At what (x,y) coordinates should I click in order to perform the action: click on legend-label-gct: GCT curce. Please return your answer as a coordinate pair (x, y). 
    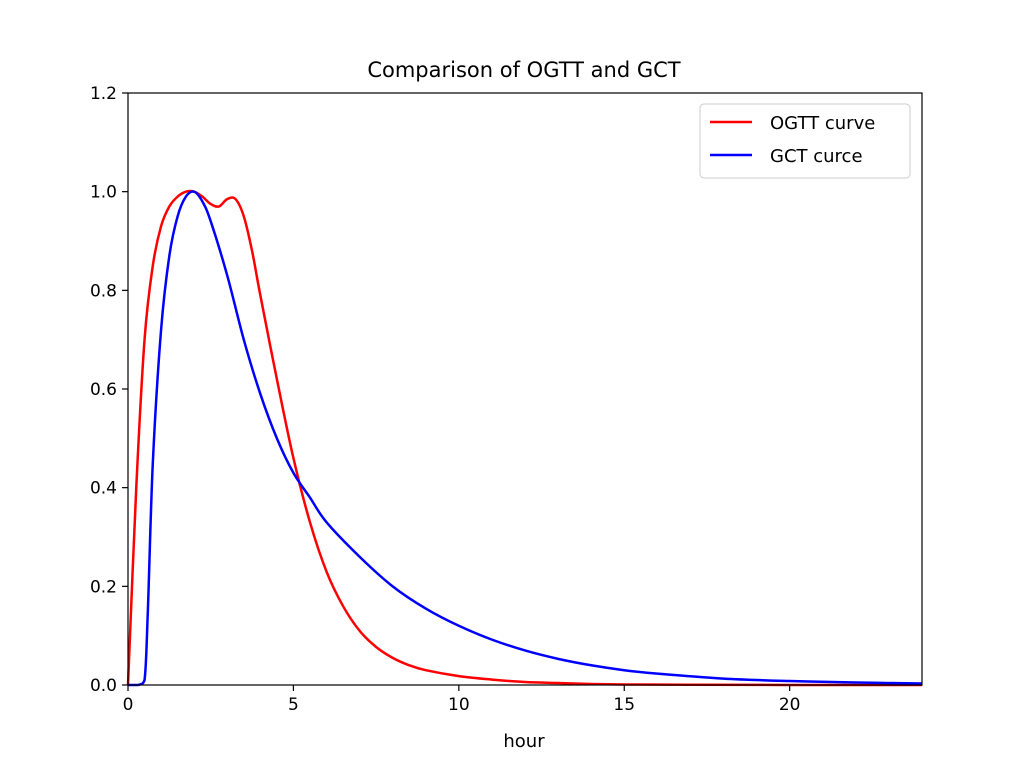
    Looking at the image, I should click on (816, 156).